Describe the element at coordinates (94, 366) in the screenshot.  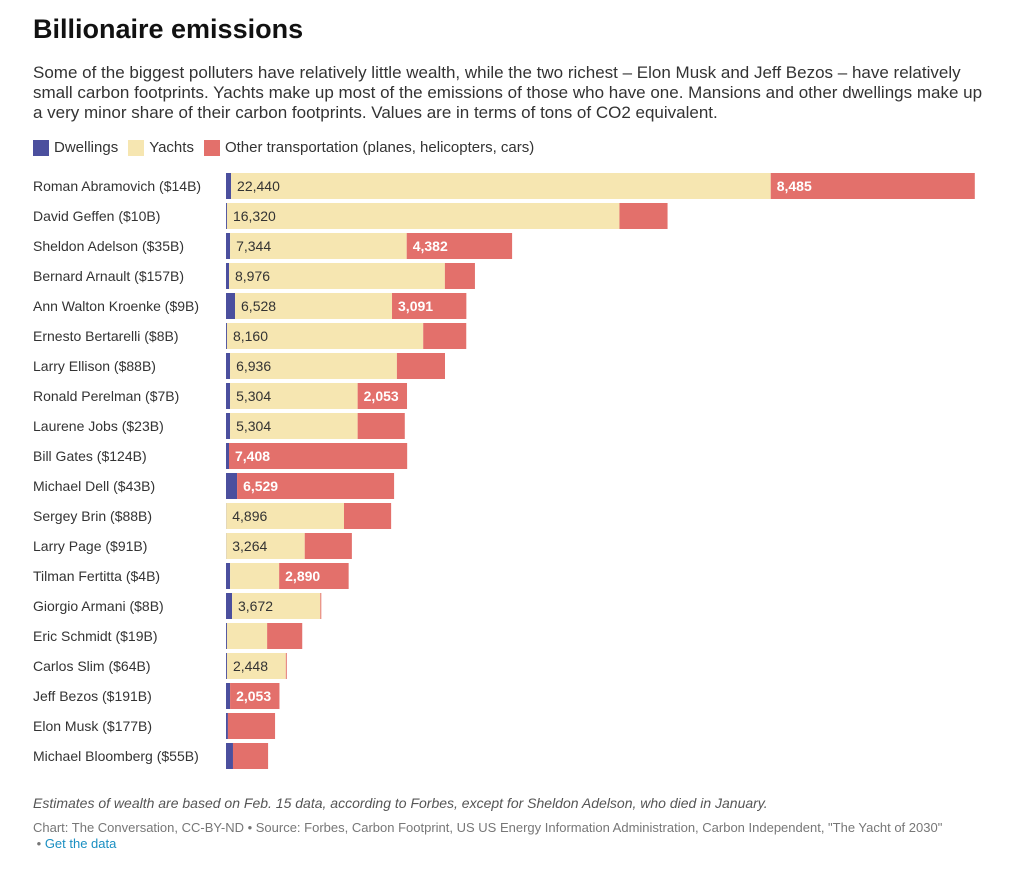
I see `category-label: Larry Ellison ($88B)` at that location.